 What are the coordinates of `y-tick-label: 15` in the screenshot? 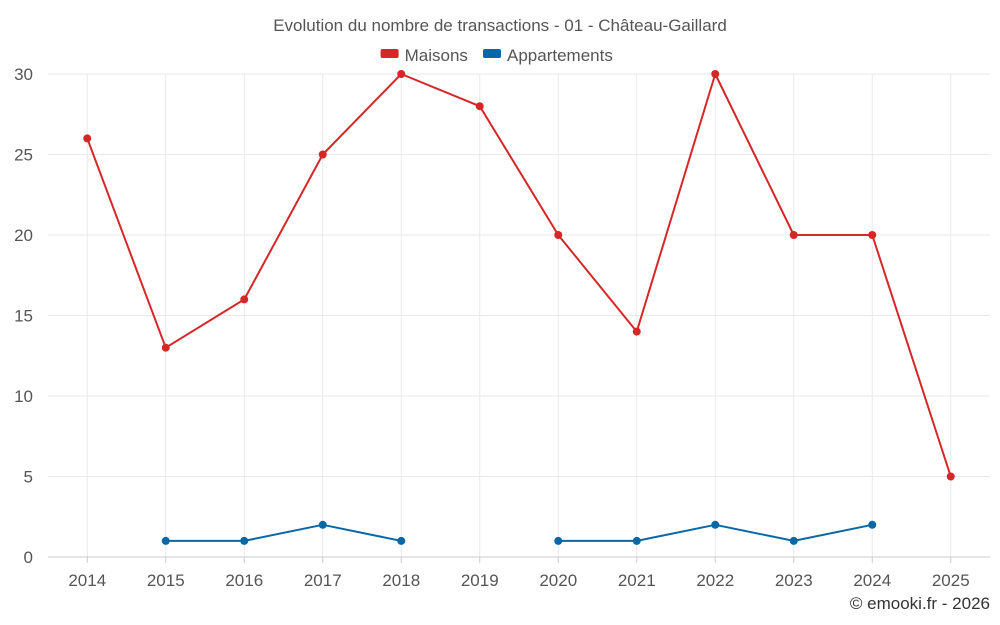 It's located at (23, 316).